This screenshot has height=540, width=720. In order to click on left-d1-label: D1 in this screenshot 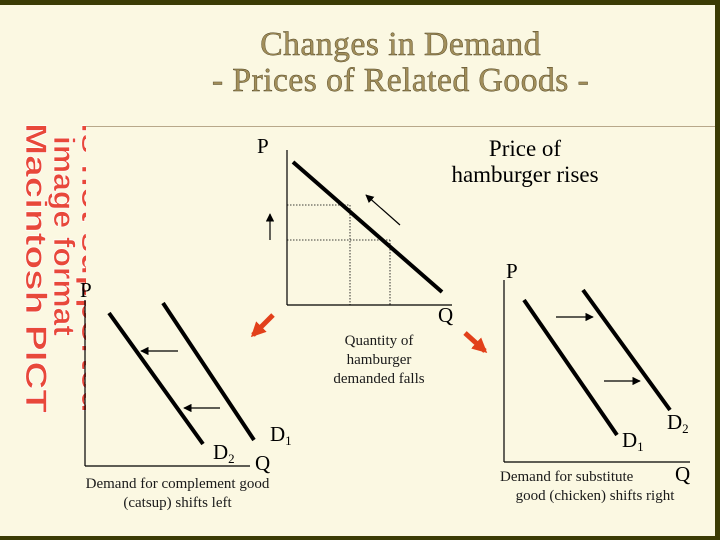, I will do `click(281, 435)`.